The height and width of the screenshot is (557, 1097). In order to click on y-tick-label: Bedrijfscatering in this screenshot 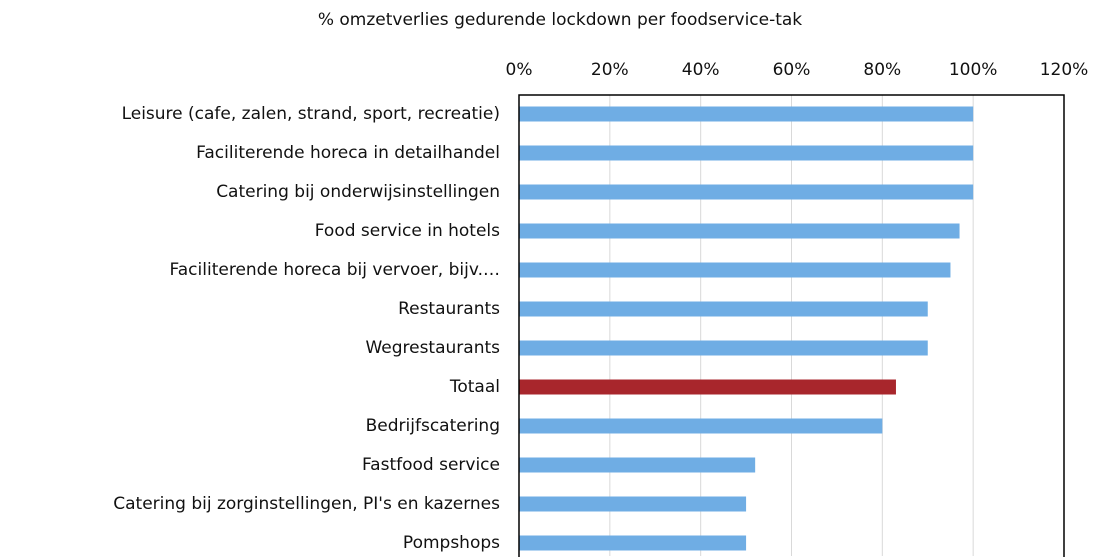, I will do `click(433, 426)`.